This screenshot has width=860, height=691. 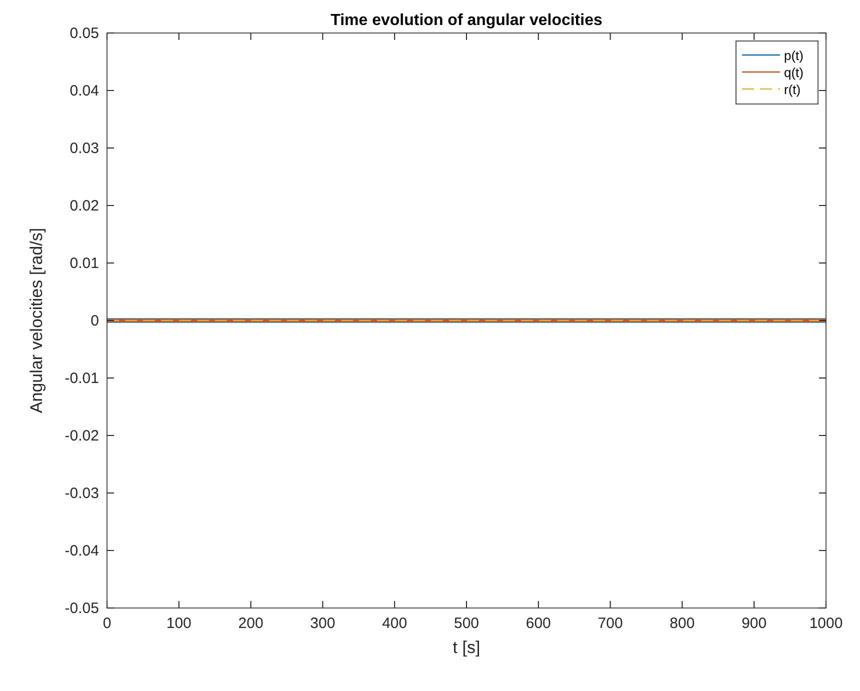 I want to click on x-tick-label: 100, so click(x=179, y=623).